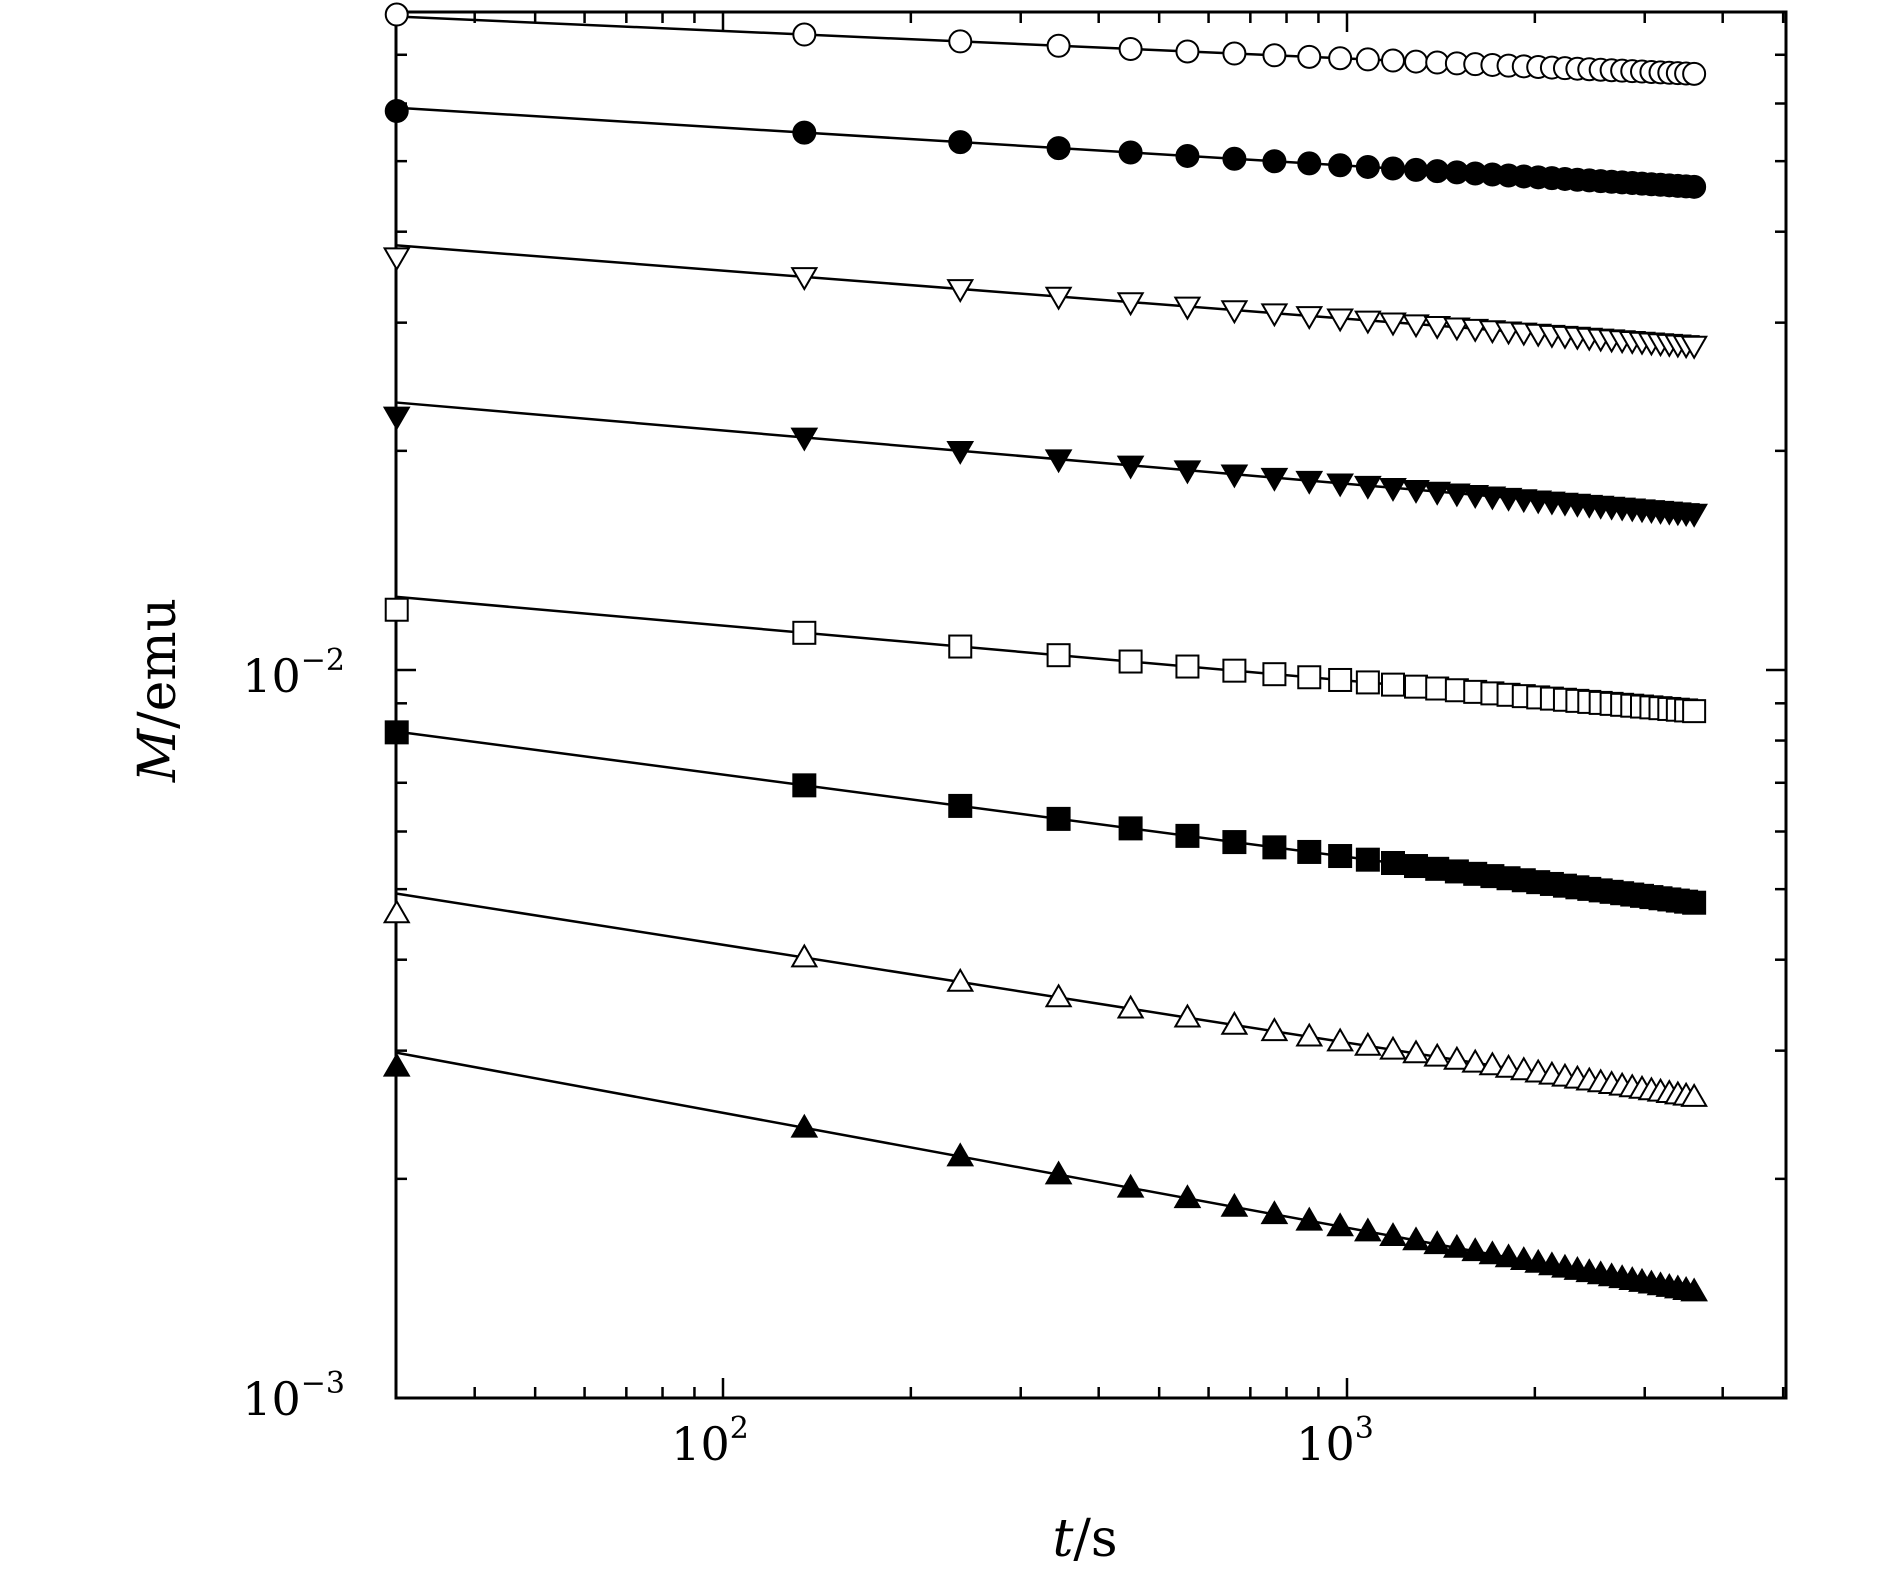 This screenshot has height=1571, width=1890. I want to click on svg-text: 10³, so click(1335, 1441).